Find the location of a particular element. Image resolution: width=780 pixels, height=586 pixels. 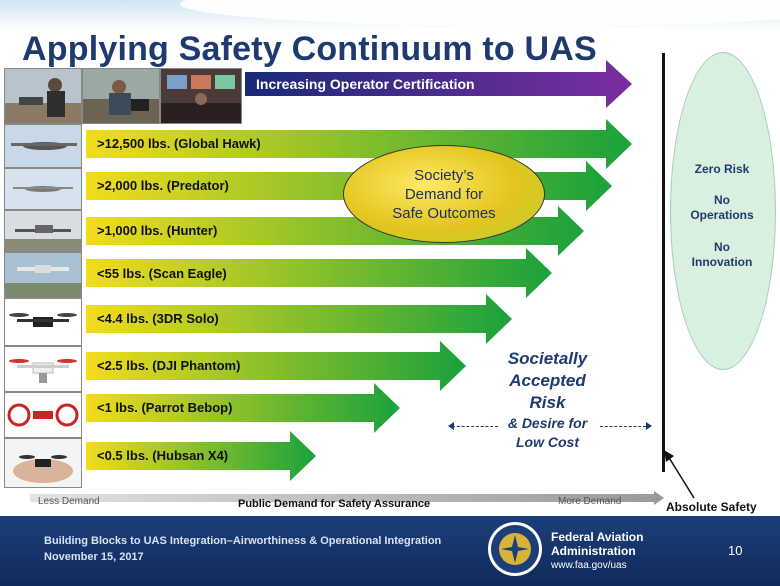

arrow-label-hunter: >1,000 lbs. (Hunter) is located at coordinates (157, 230).